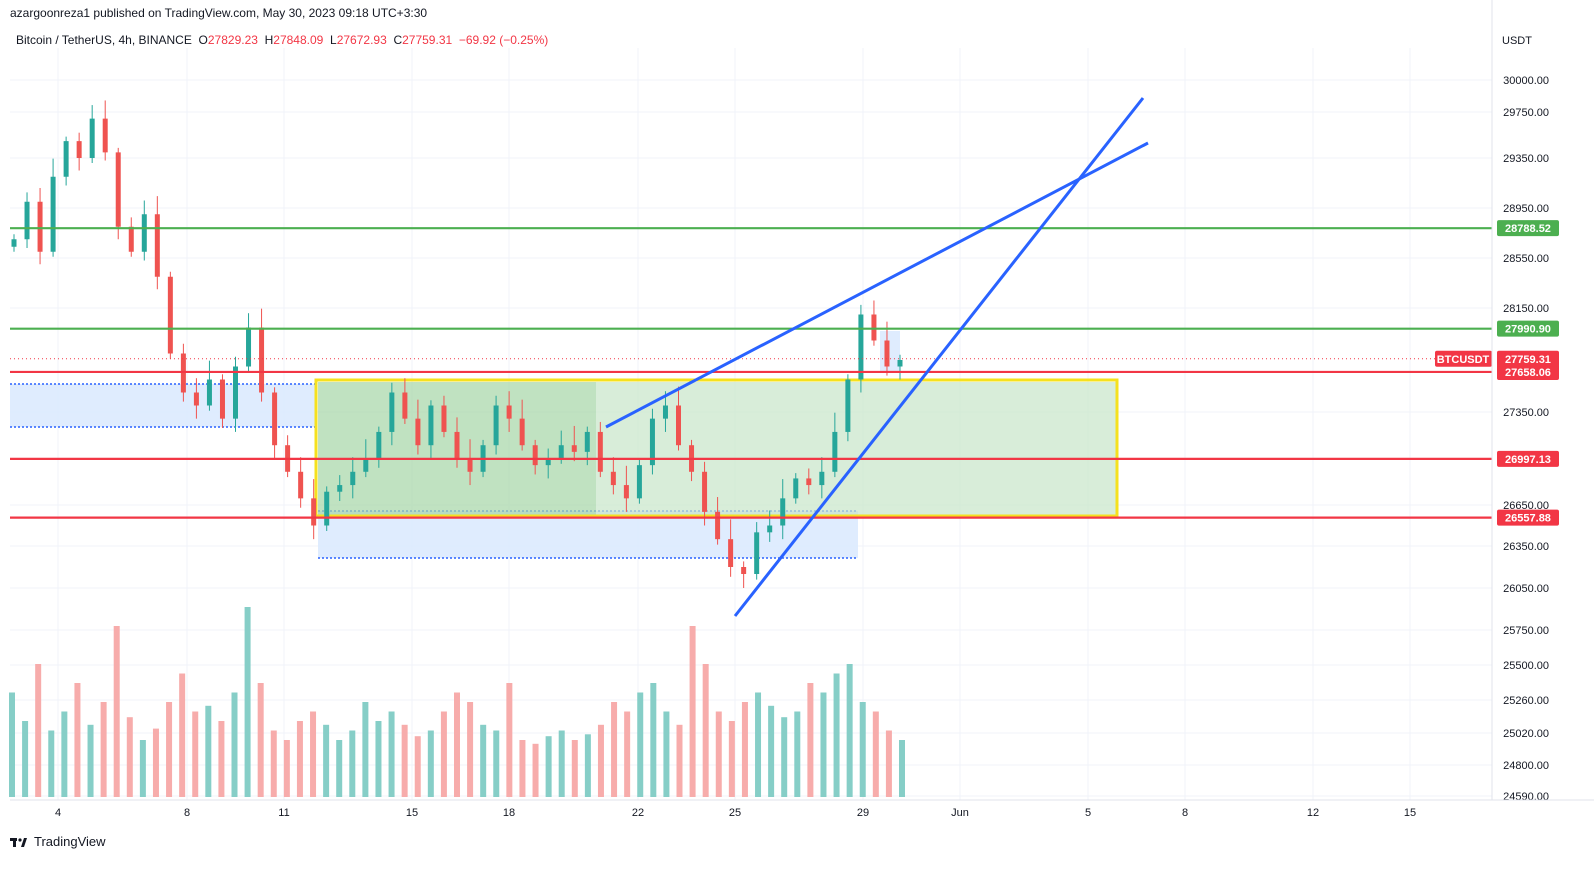 This screenshot has height=875, width=1594. What do you see at coordinates (638, 813) in the screenshot?
I see `time-tick-label: 22` at bounding box center [638, 813].